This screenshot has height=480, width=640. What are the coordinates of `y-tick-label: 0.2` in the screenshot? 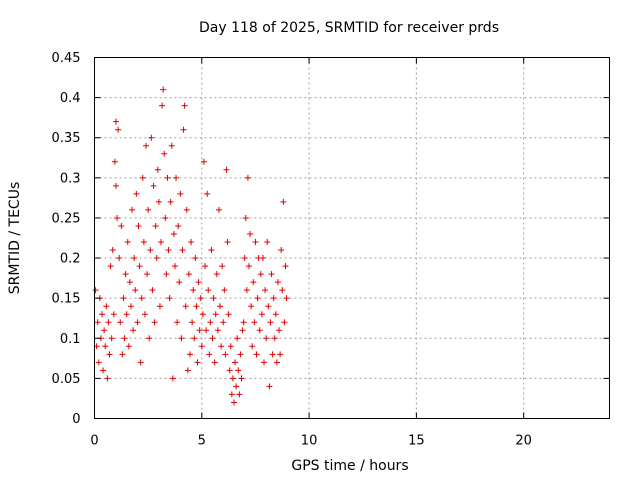 It's located at (70, 259).